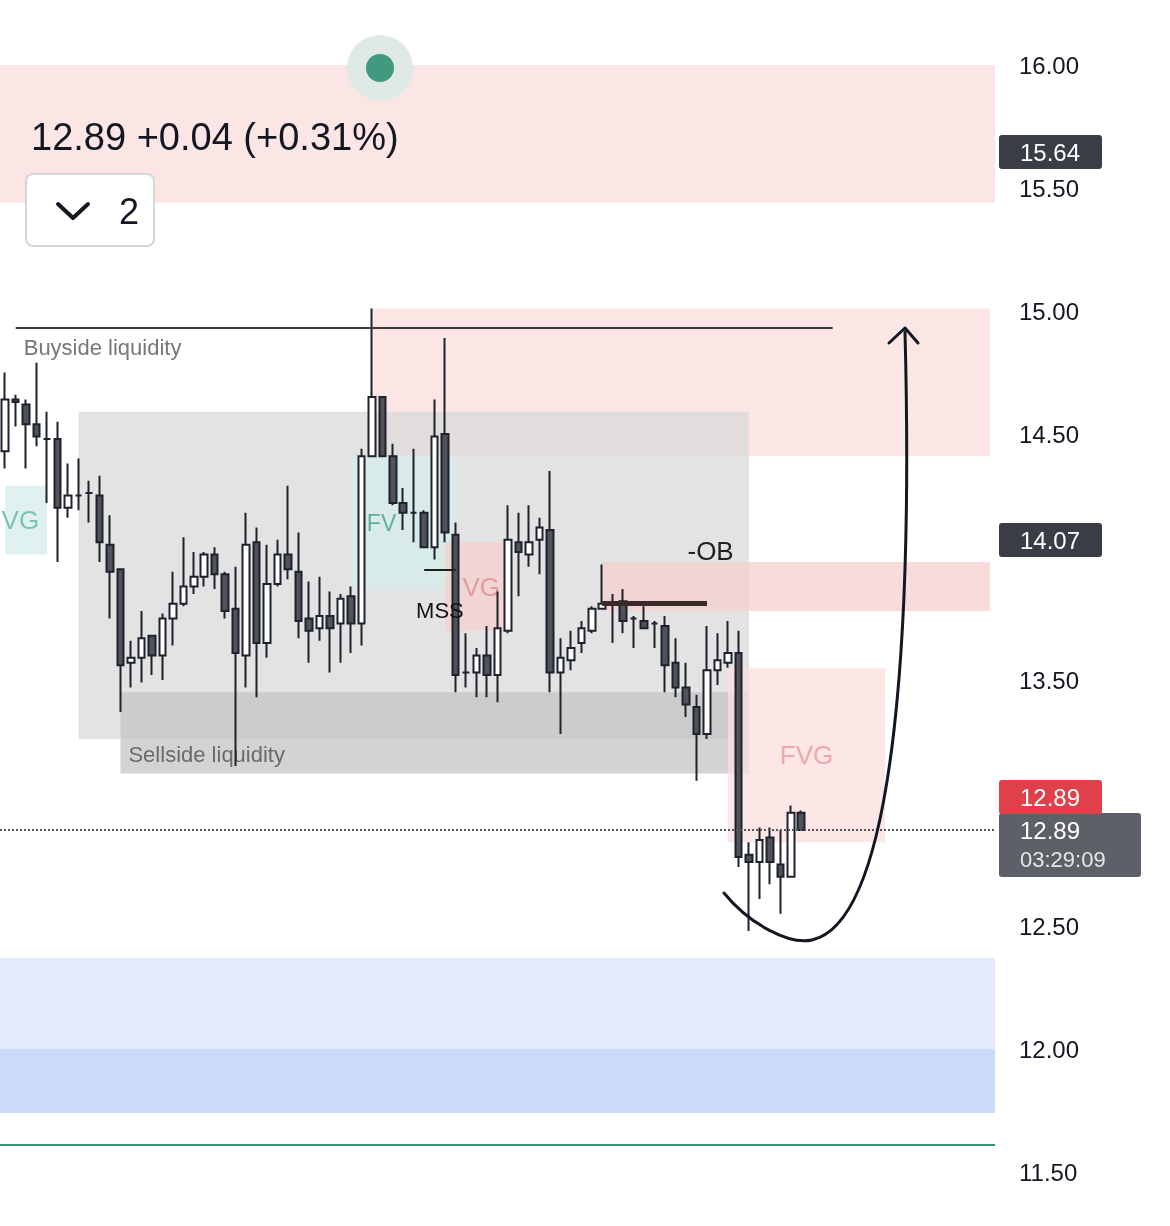 This screenshot has height=1226, width=1170. What do you see at coordinates (1050, 797) in the screenshot?
I see `text: 12.89` at bounding box center [1050, 797].